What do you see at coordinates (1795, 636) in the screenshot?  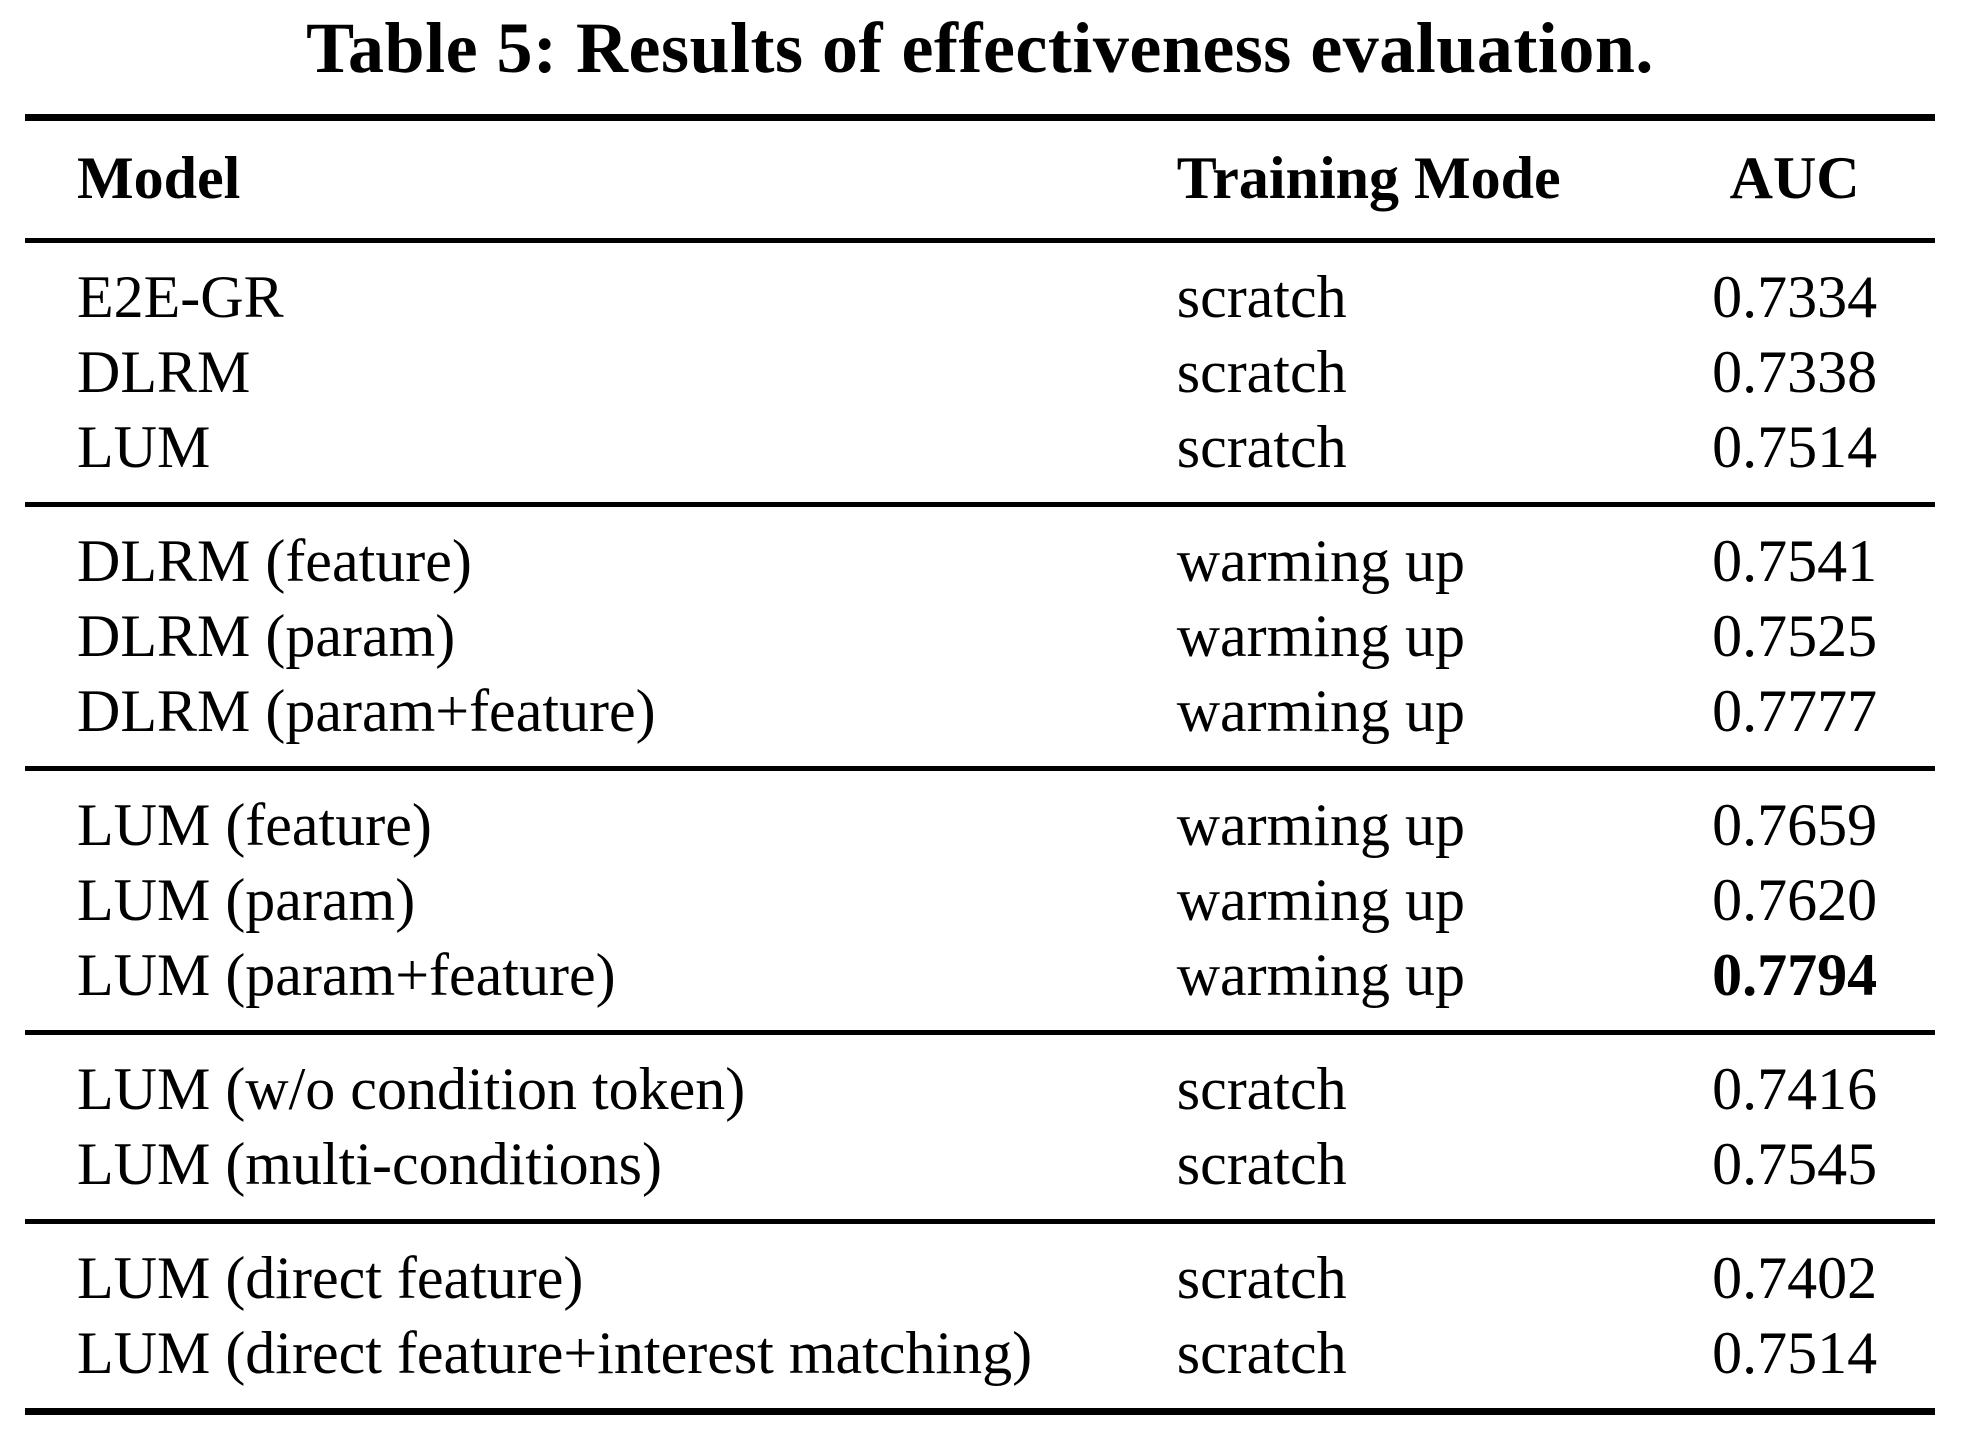 I see `auc-cell: 0.7525` at bounding box center [1795, 636].